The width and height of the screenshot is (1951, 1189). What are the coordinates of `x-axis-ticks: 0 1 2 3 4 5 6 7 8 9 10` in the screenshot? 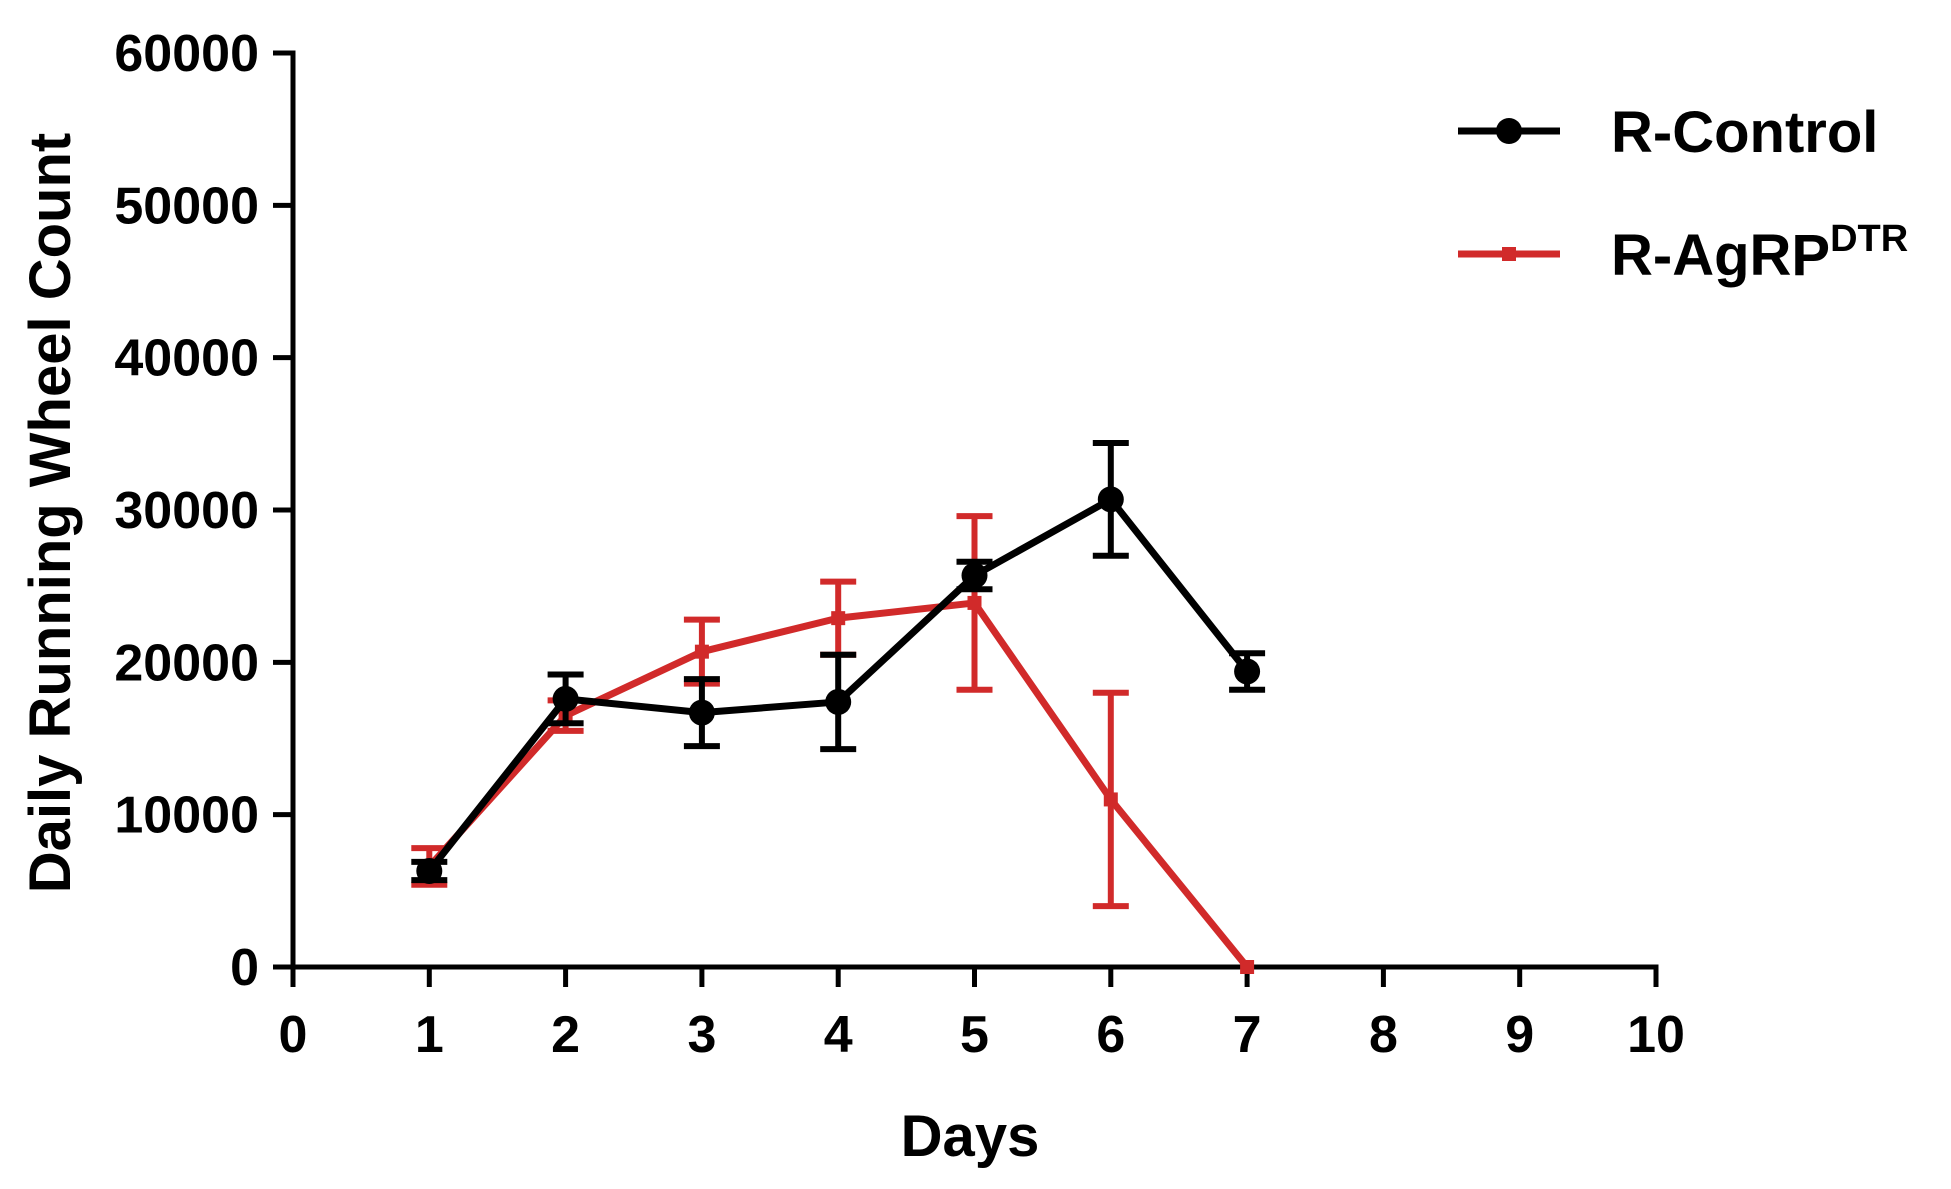 It's located at (982, 1015).